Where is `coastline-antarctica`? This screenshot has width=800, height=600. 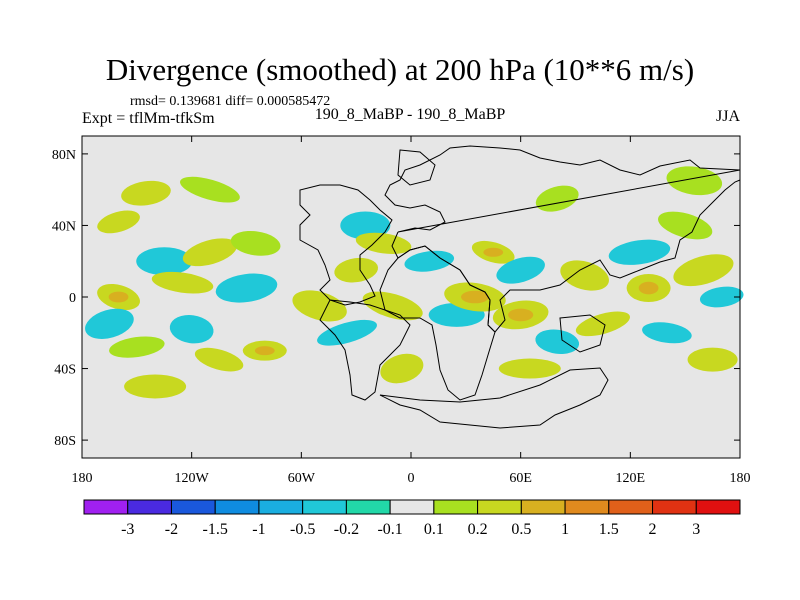 coastline-antarctica is located at coordinates (494, 398).